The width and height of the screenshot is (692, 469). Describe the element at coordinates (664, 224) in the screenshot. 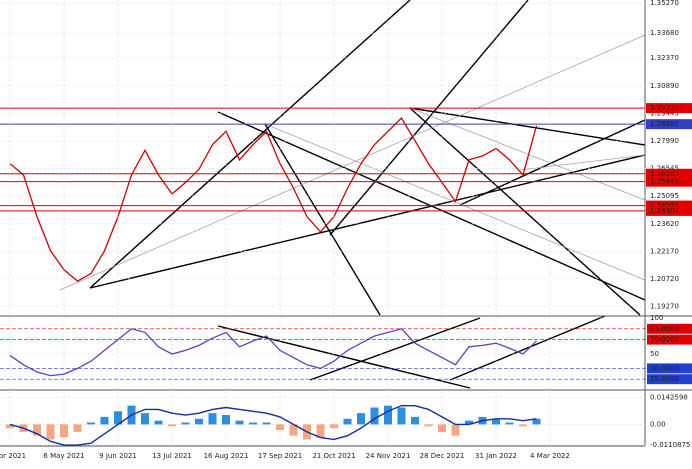

I see `y-tick-label: 1.23620` at that location.